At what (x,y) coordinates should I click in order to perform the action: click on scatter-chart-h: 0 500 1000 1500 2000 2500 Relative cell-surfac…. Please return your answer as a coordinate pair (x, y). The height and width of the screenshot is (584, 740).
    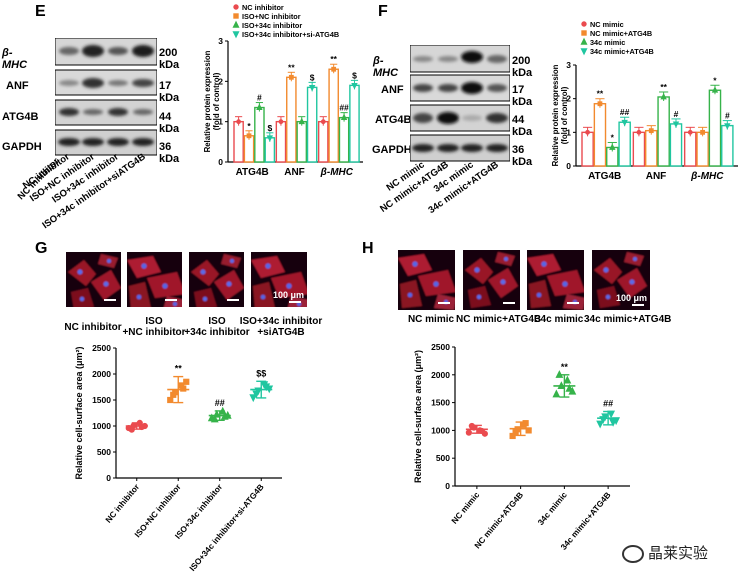
    Looking at the image, I should click on (521, 447).